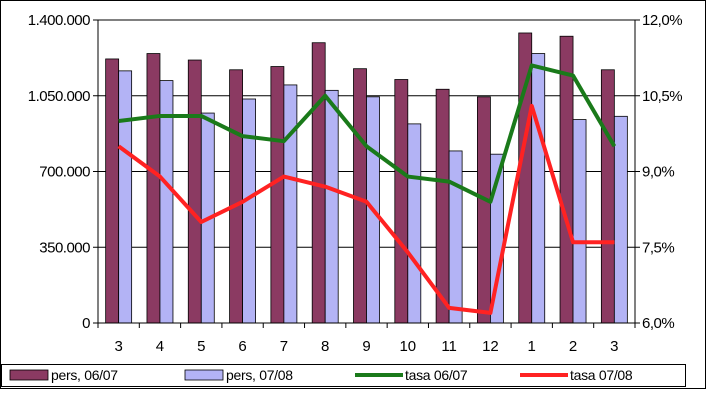 This screenshot has width=706, height=394. Describe the element at coordinates (573, 346) in the screenshot. I see `x-tick-label: 2` at that location.